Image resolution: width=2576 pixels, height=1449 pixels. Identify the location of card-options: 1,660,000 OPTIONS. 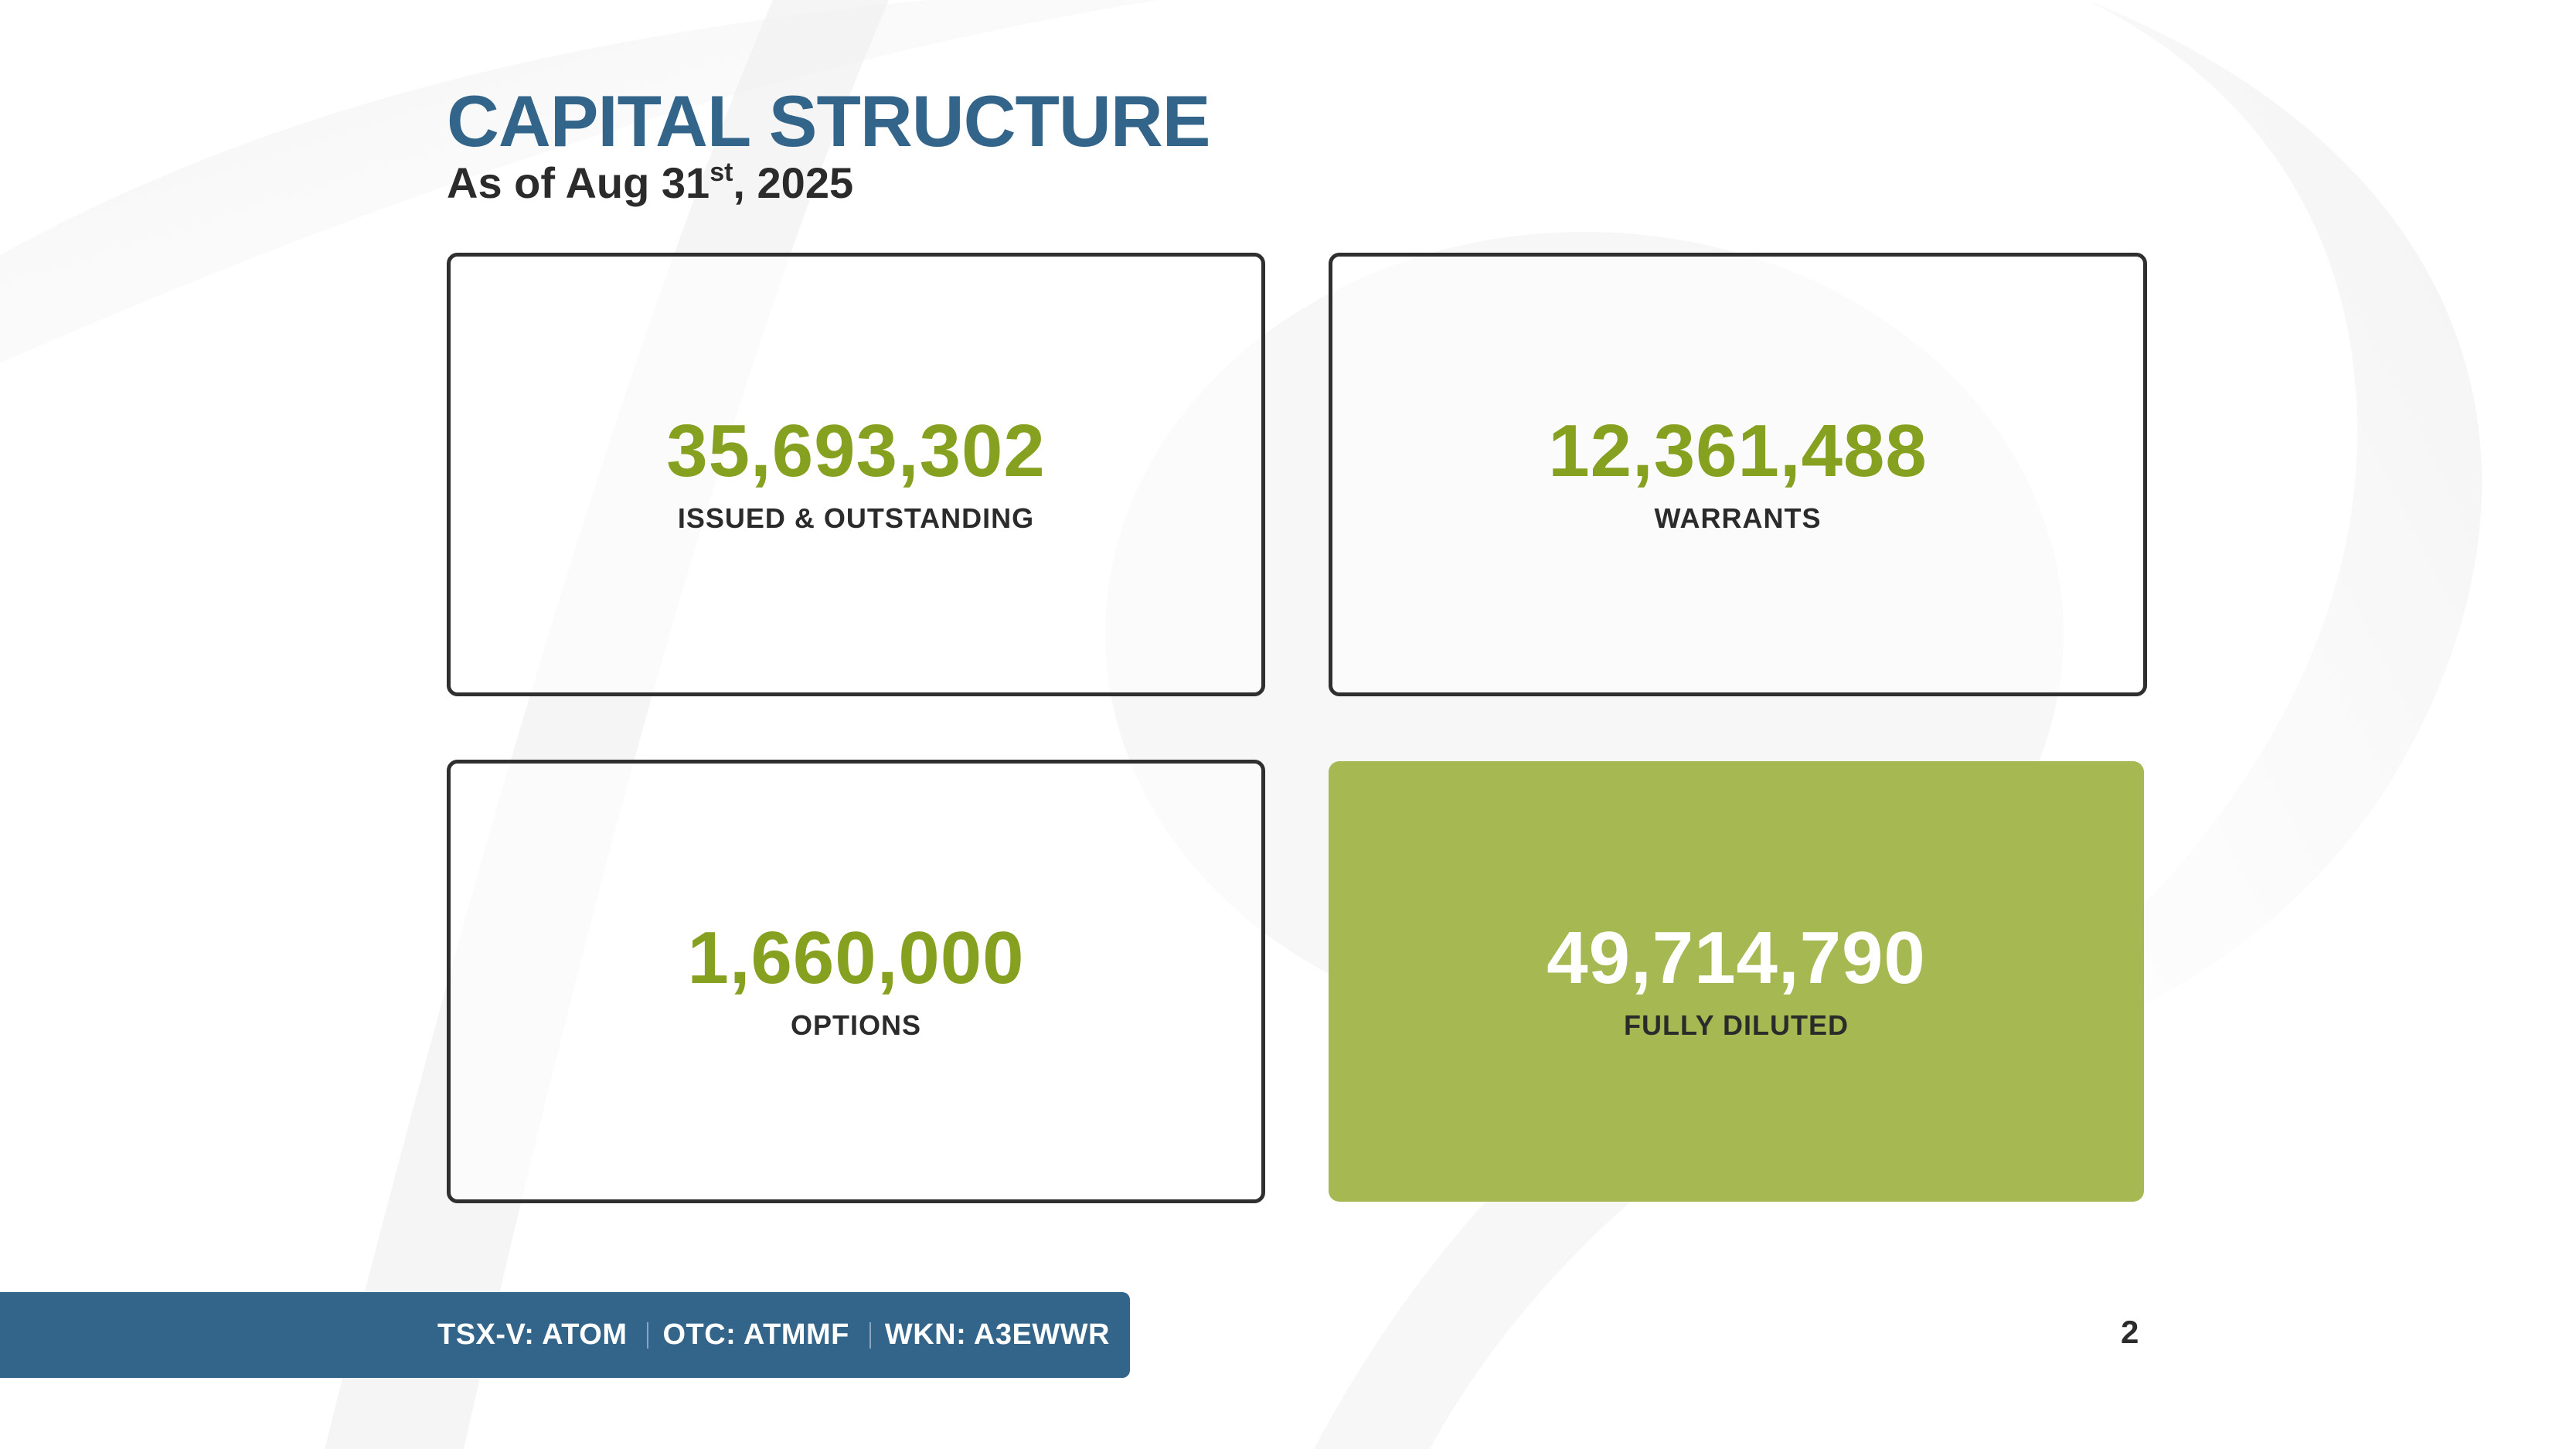
(856, 982).